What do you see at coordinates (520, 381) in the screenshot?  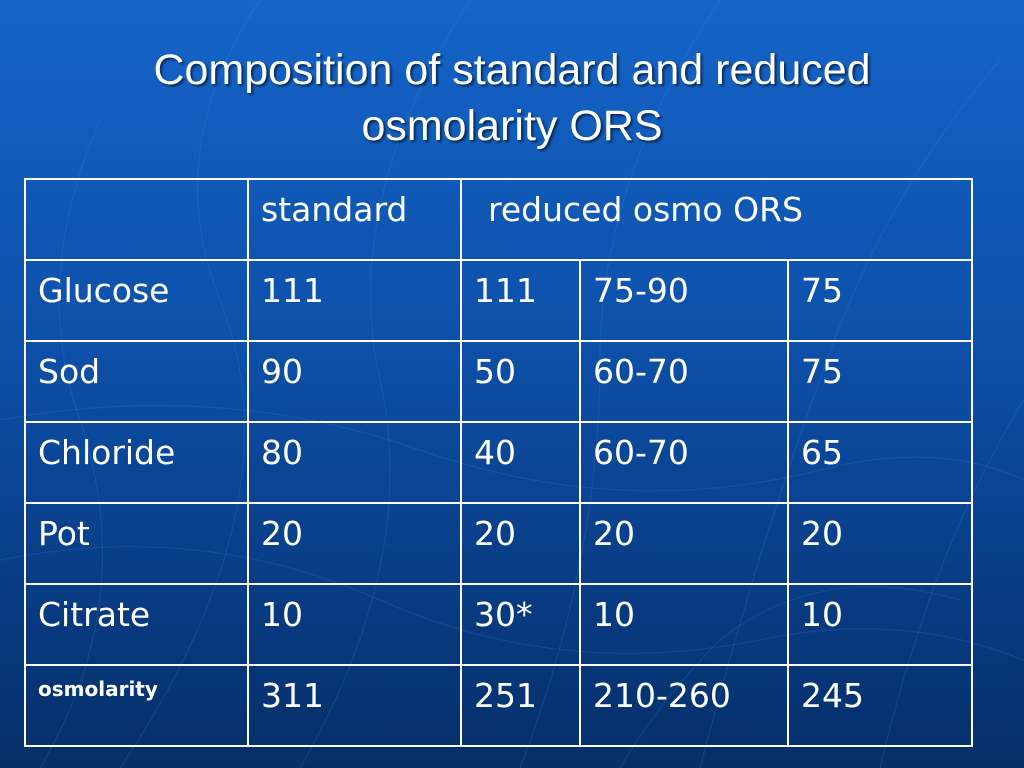 I see `table-cell: 50` at bounding box center [520, 381].